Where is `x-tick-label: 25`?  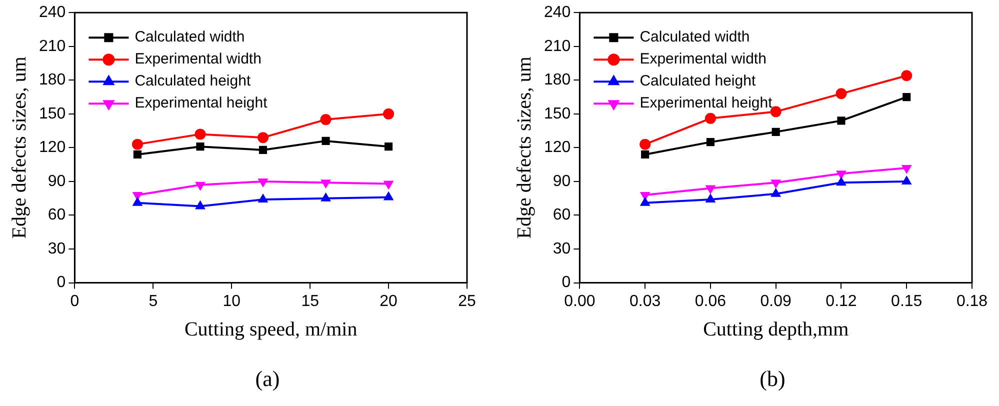
x-tick-label: 25 is located at coordinates (467, 301).